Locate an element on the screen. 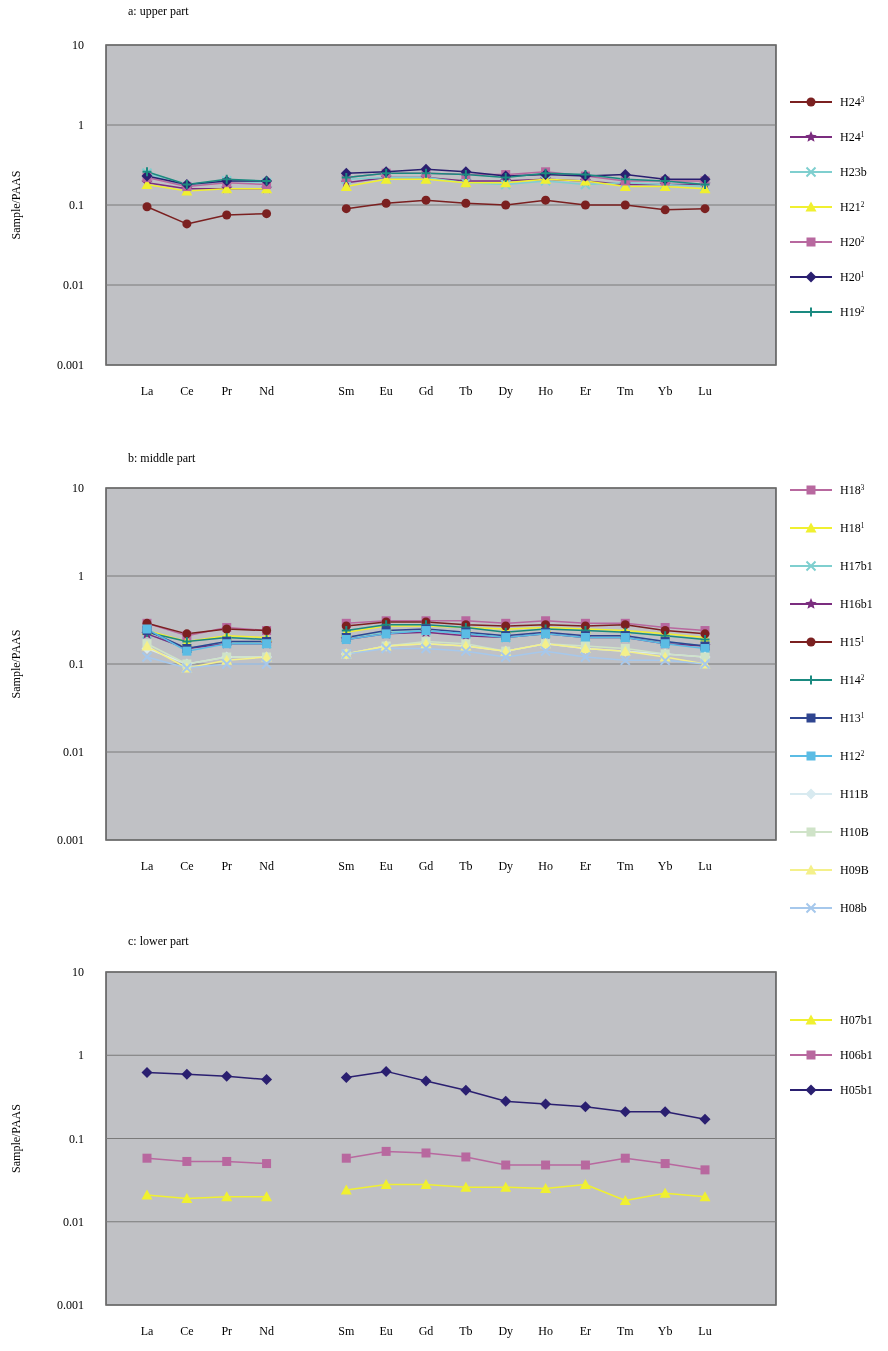 The image size is (888, 1351). legend-label: H20$^{2}$ is located at coordinates (852, 242).